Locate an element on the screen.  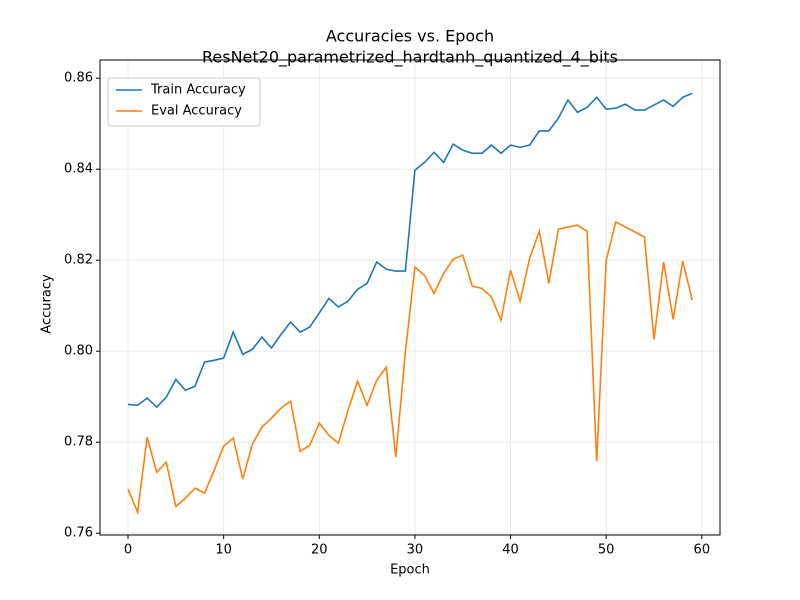
chart-title: Accuracies vs. Epoch is located at coordinates (410, 36).